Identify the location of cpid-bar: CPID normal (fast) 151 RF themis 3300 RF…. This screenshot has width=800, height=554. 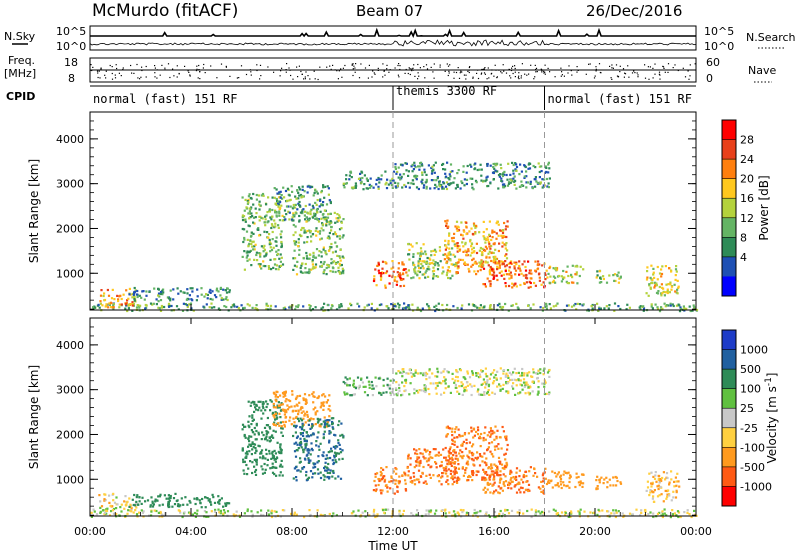
(351, 97).